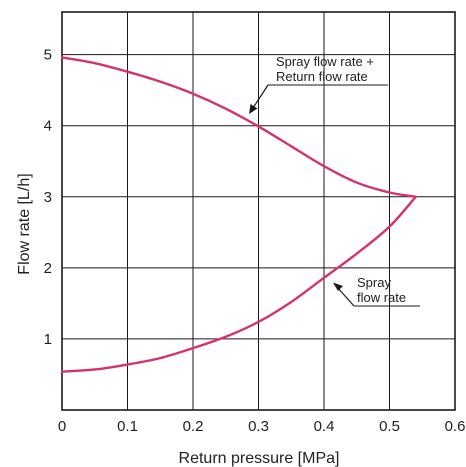 The image size is (466, 467). Describe the element at coordinates (258, 426) in the screenshot. I see `x-tick-label: 0.3` at that location.